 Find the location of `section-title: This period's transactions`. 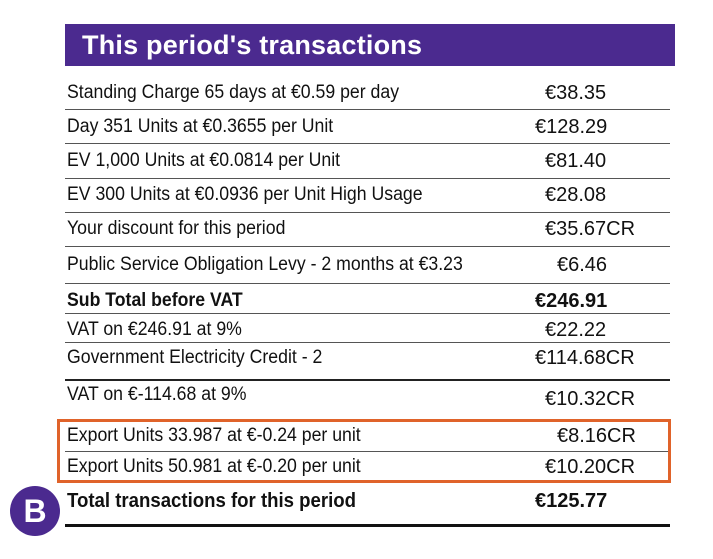

section-title: This period's transactions is located at coordinates (252, 45).